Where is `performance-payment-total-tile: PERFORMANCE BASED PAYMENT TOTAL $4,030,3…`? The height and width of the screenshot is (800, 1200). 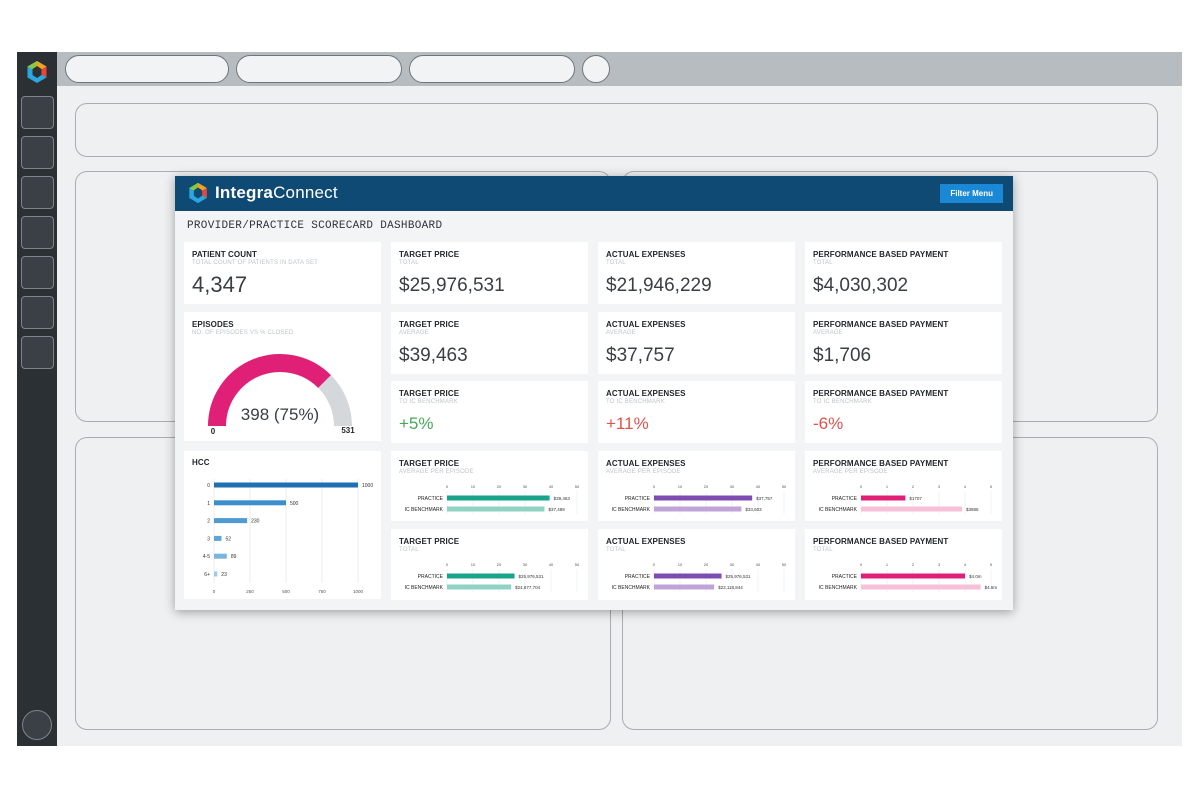
performance-payment-total-tile: PERFORMANCE BASED PAYMENT TOTAL $4,030,3… is located at coordinates (903, 273).